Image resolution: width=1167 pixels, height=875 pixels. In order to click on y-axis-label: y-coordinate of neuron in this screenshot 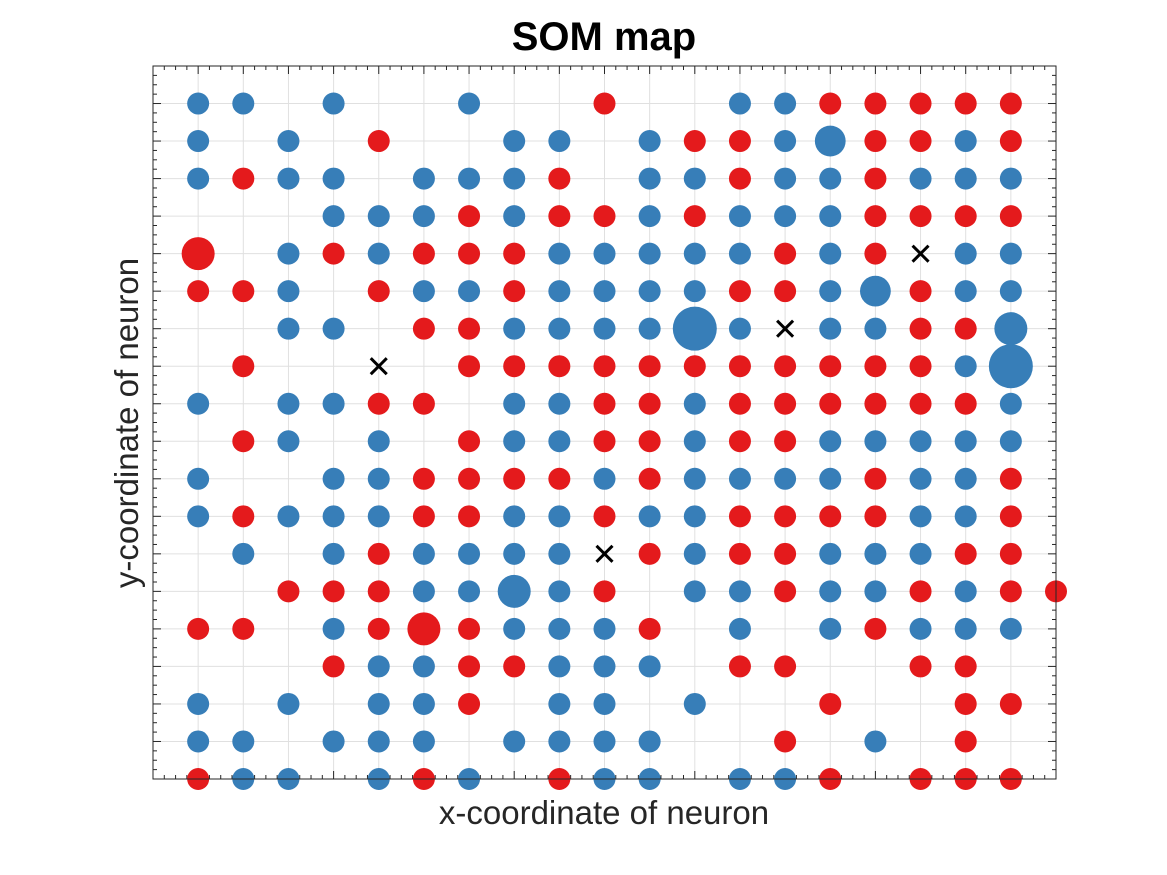, I will do `click(126, 423)`.